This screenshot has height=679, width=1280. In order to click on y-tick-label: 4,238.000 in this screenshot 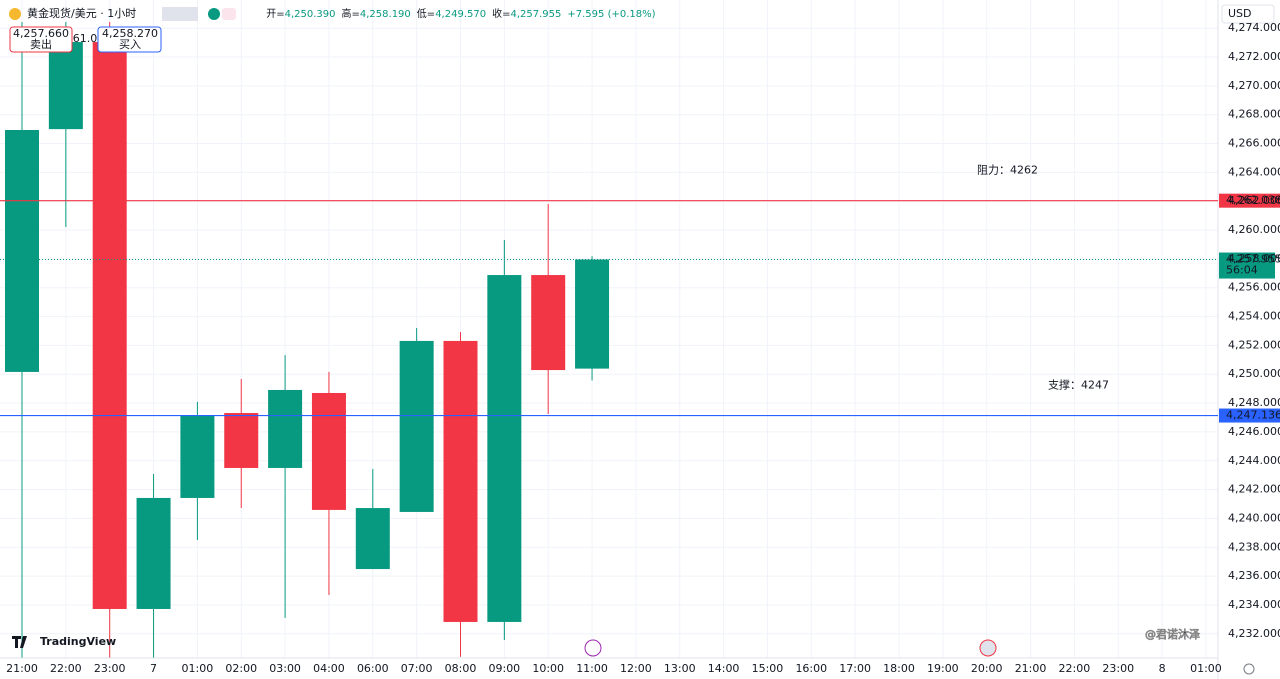, I will do `click(1254, 546)`.